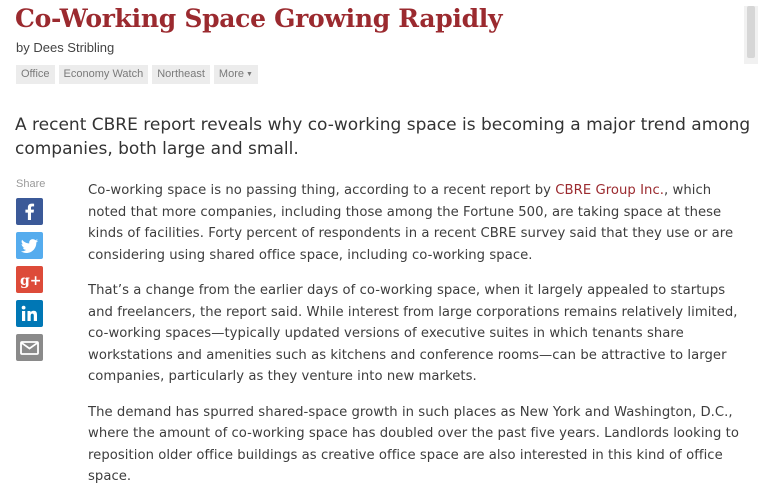  I want to click on article-title: Co-Working Space Growing Rapidly, so click(259, 18).